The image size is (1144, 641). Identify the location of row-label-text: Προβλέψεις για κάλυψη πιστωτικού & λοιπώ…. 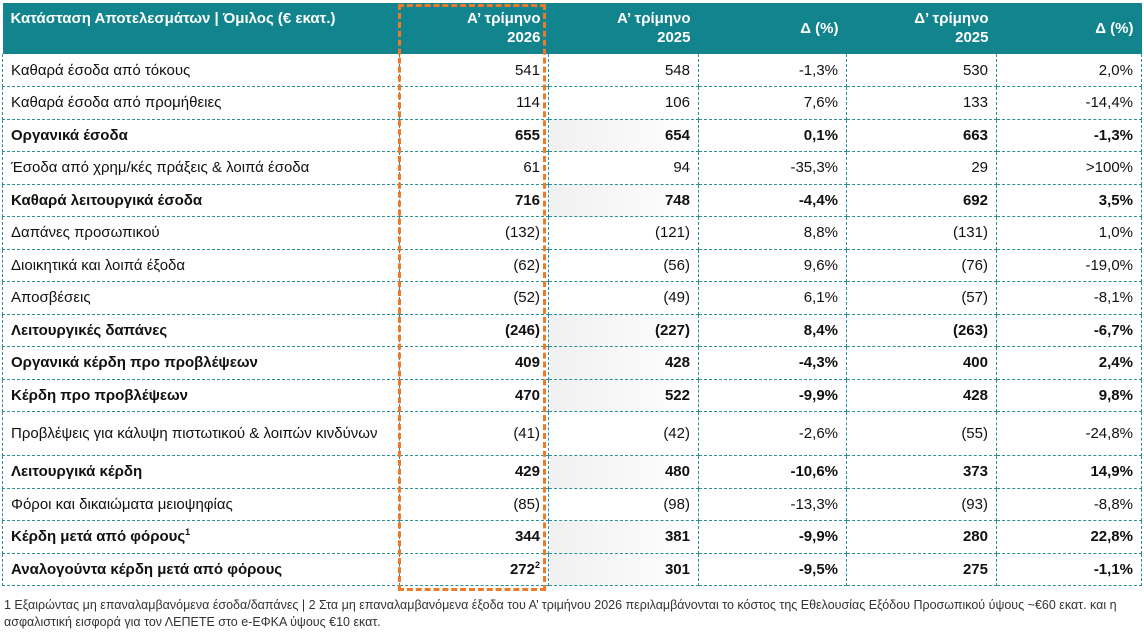
(194, 433).